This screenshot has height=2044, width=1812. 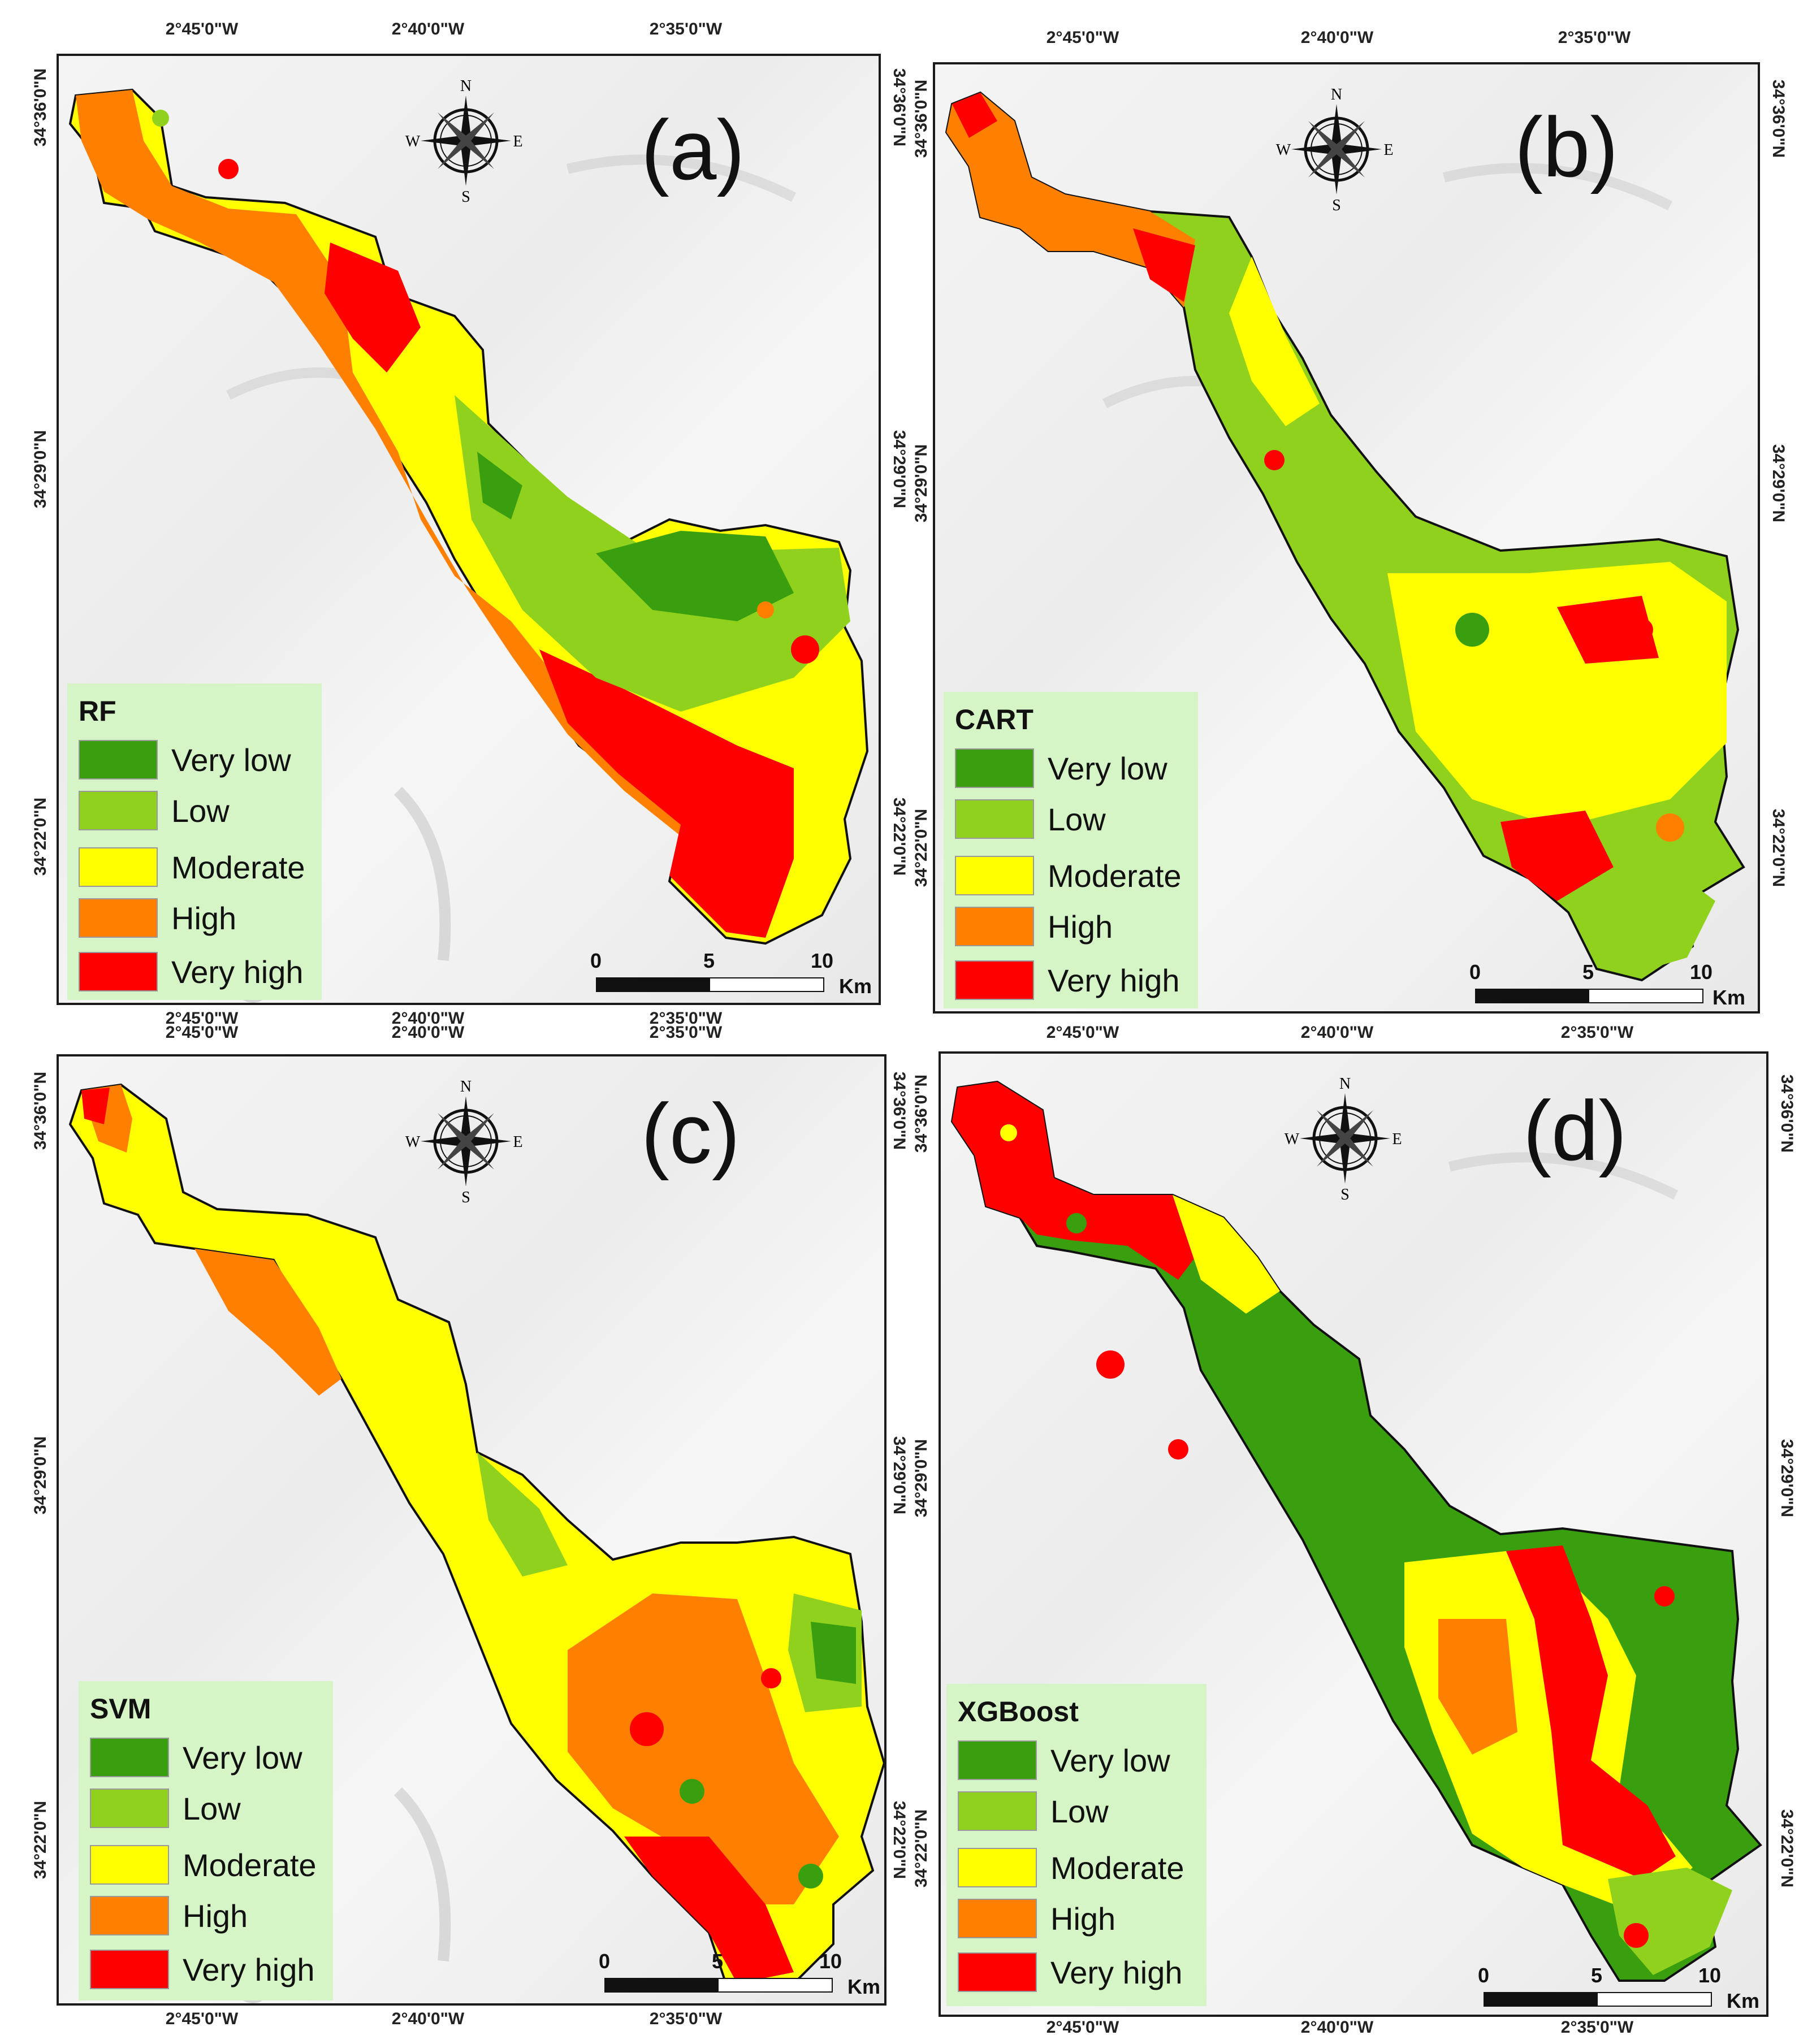 What do you see at coordinates (465, 1196) in the screenshot?
I see `svg-text: S` at bounding box center [465, 1196].